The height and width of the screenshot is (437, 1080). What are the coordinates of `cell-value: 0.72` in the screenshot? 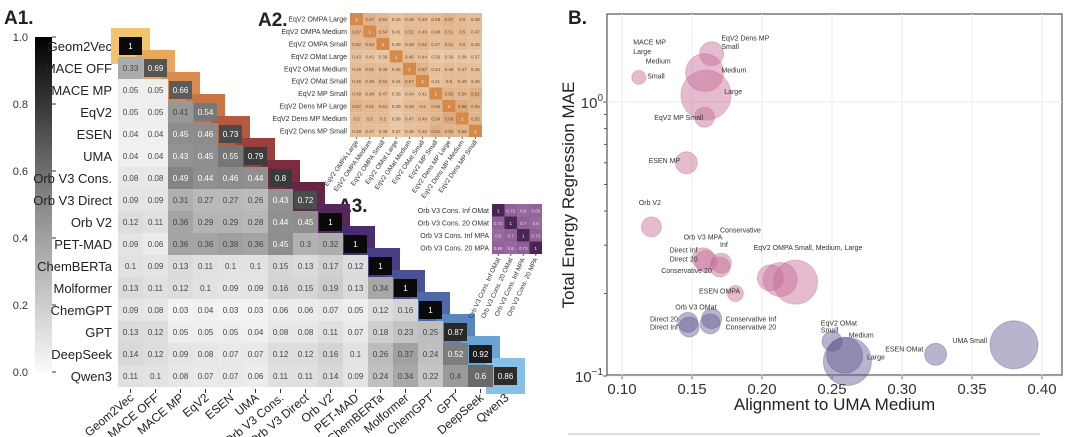 It's located at (498, 223).